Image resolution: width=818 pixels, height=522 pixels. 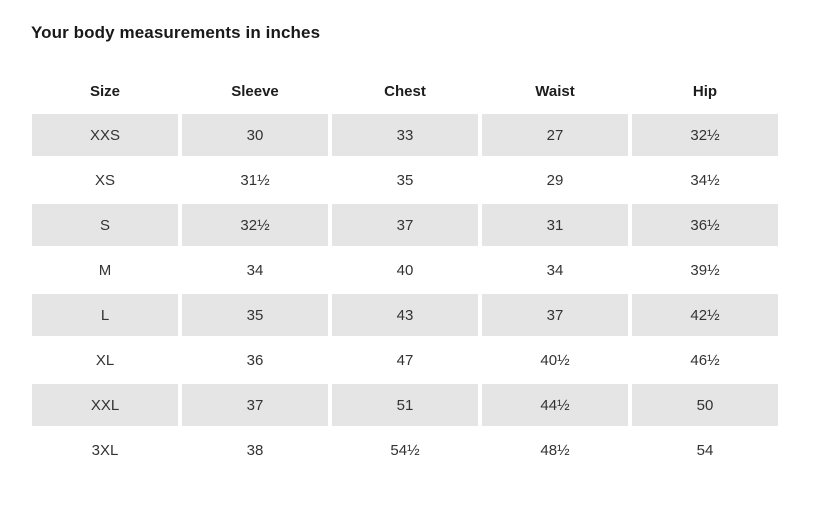 I want to click on header-row: Size Sleeve Chest Waist Hip, so click(x=405, y=91).